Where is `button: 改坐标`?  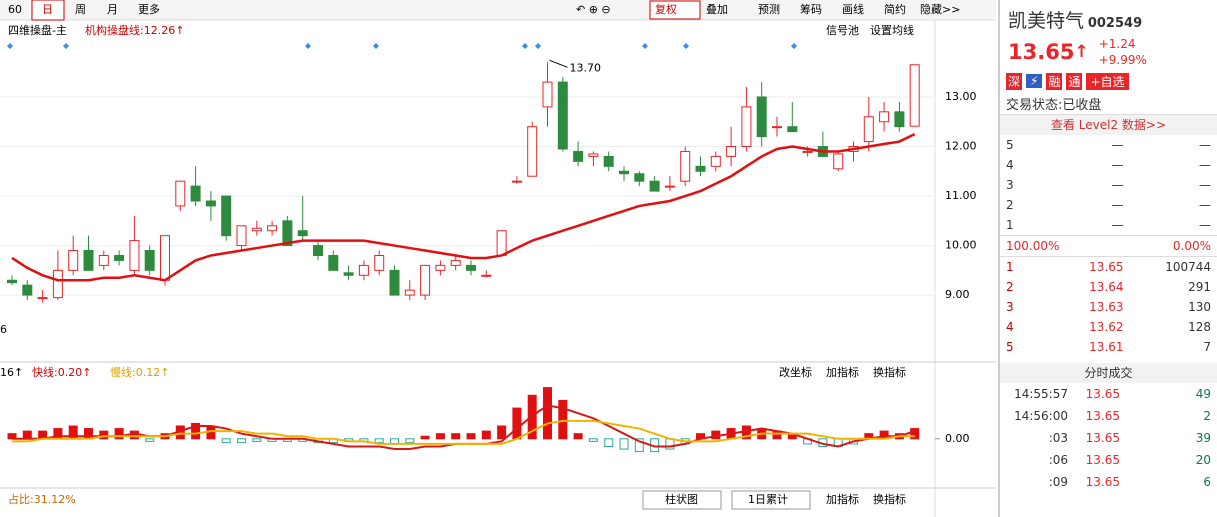
button: 改坐标 is located at coordinates (795, 372).